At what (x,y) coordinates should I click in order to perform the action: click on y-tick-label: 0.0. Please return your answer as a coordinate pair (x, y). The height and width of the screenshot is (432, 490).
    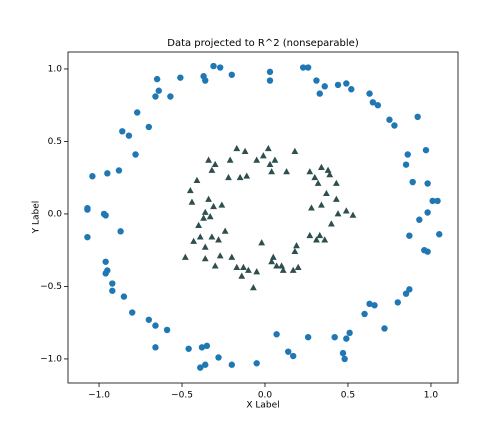
    Looking at the image, I should click on (55, 214).